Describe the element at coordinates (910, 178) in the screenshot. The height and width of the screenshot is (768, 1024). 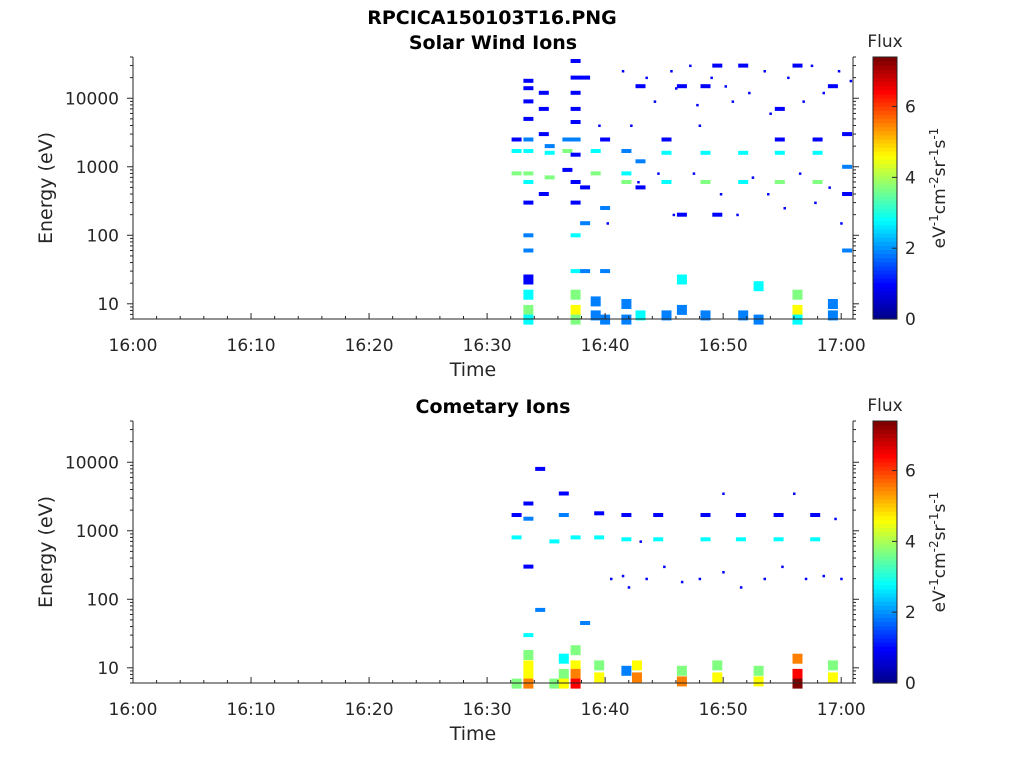
I see `colorbar-tick-label: 4` at that location.